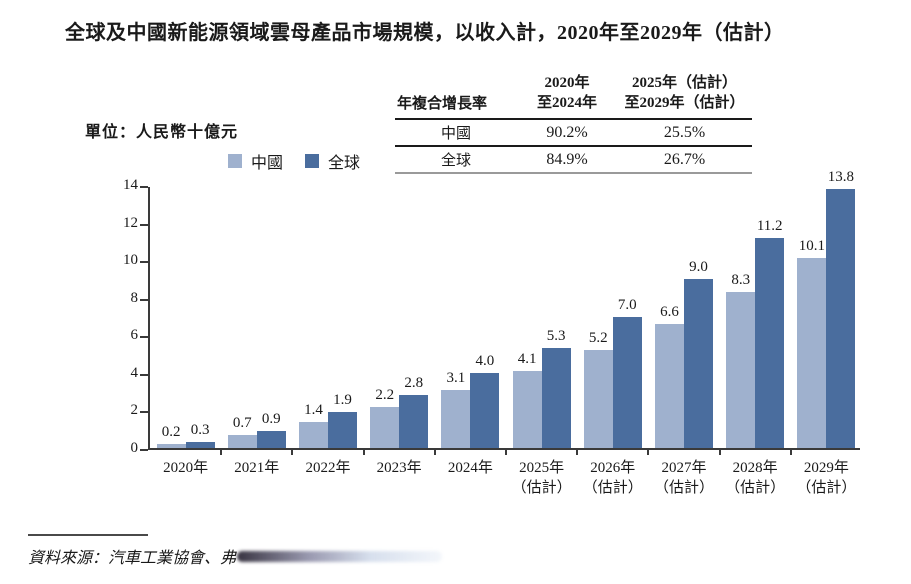 This screenshot has width=911, height=584. Describe the element at coordinates (669, 386) in the screenshot. I see `bar-中國-8` at that location.